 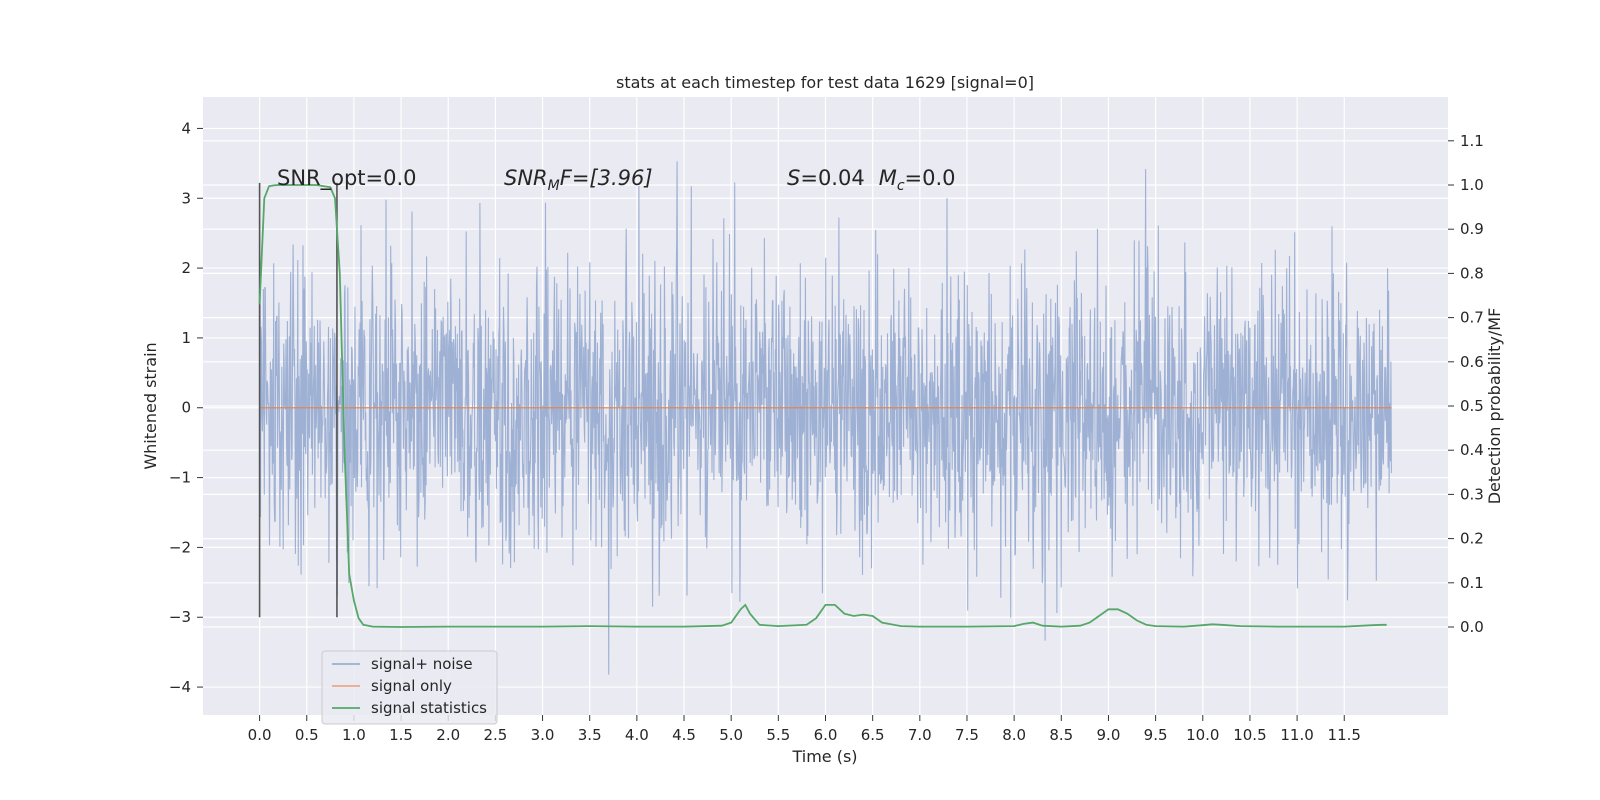 What do you see at coordinates (778, 735) in the screenshot?
I see `x-tick-label: 5.5` at bounding box center [778, 735].